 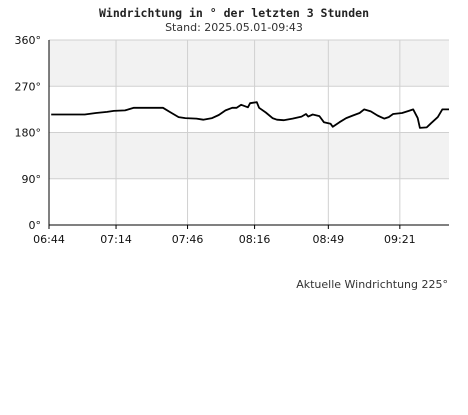 What do you see at coordinates (328, 239) in the screenshot?
I see `x-tick-label: 08:49` at bounding box center [328, 239].